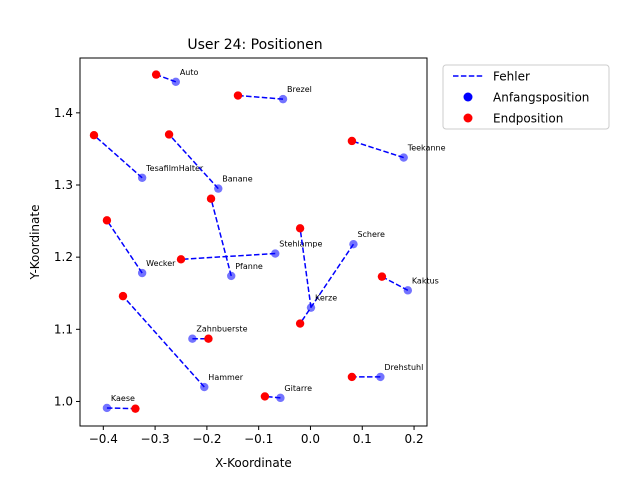 This screenshot has height=480, width=640. I want to click on object-tesafilmhalter: TesafilmHalter, so click(146, 156).